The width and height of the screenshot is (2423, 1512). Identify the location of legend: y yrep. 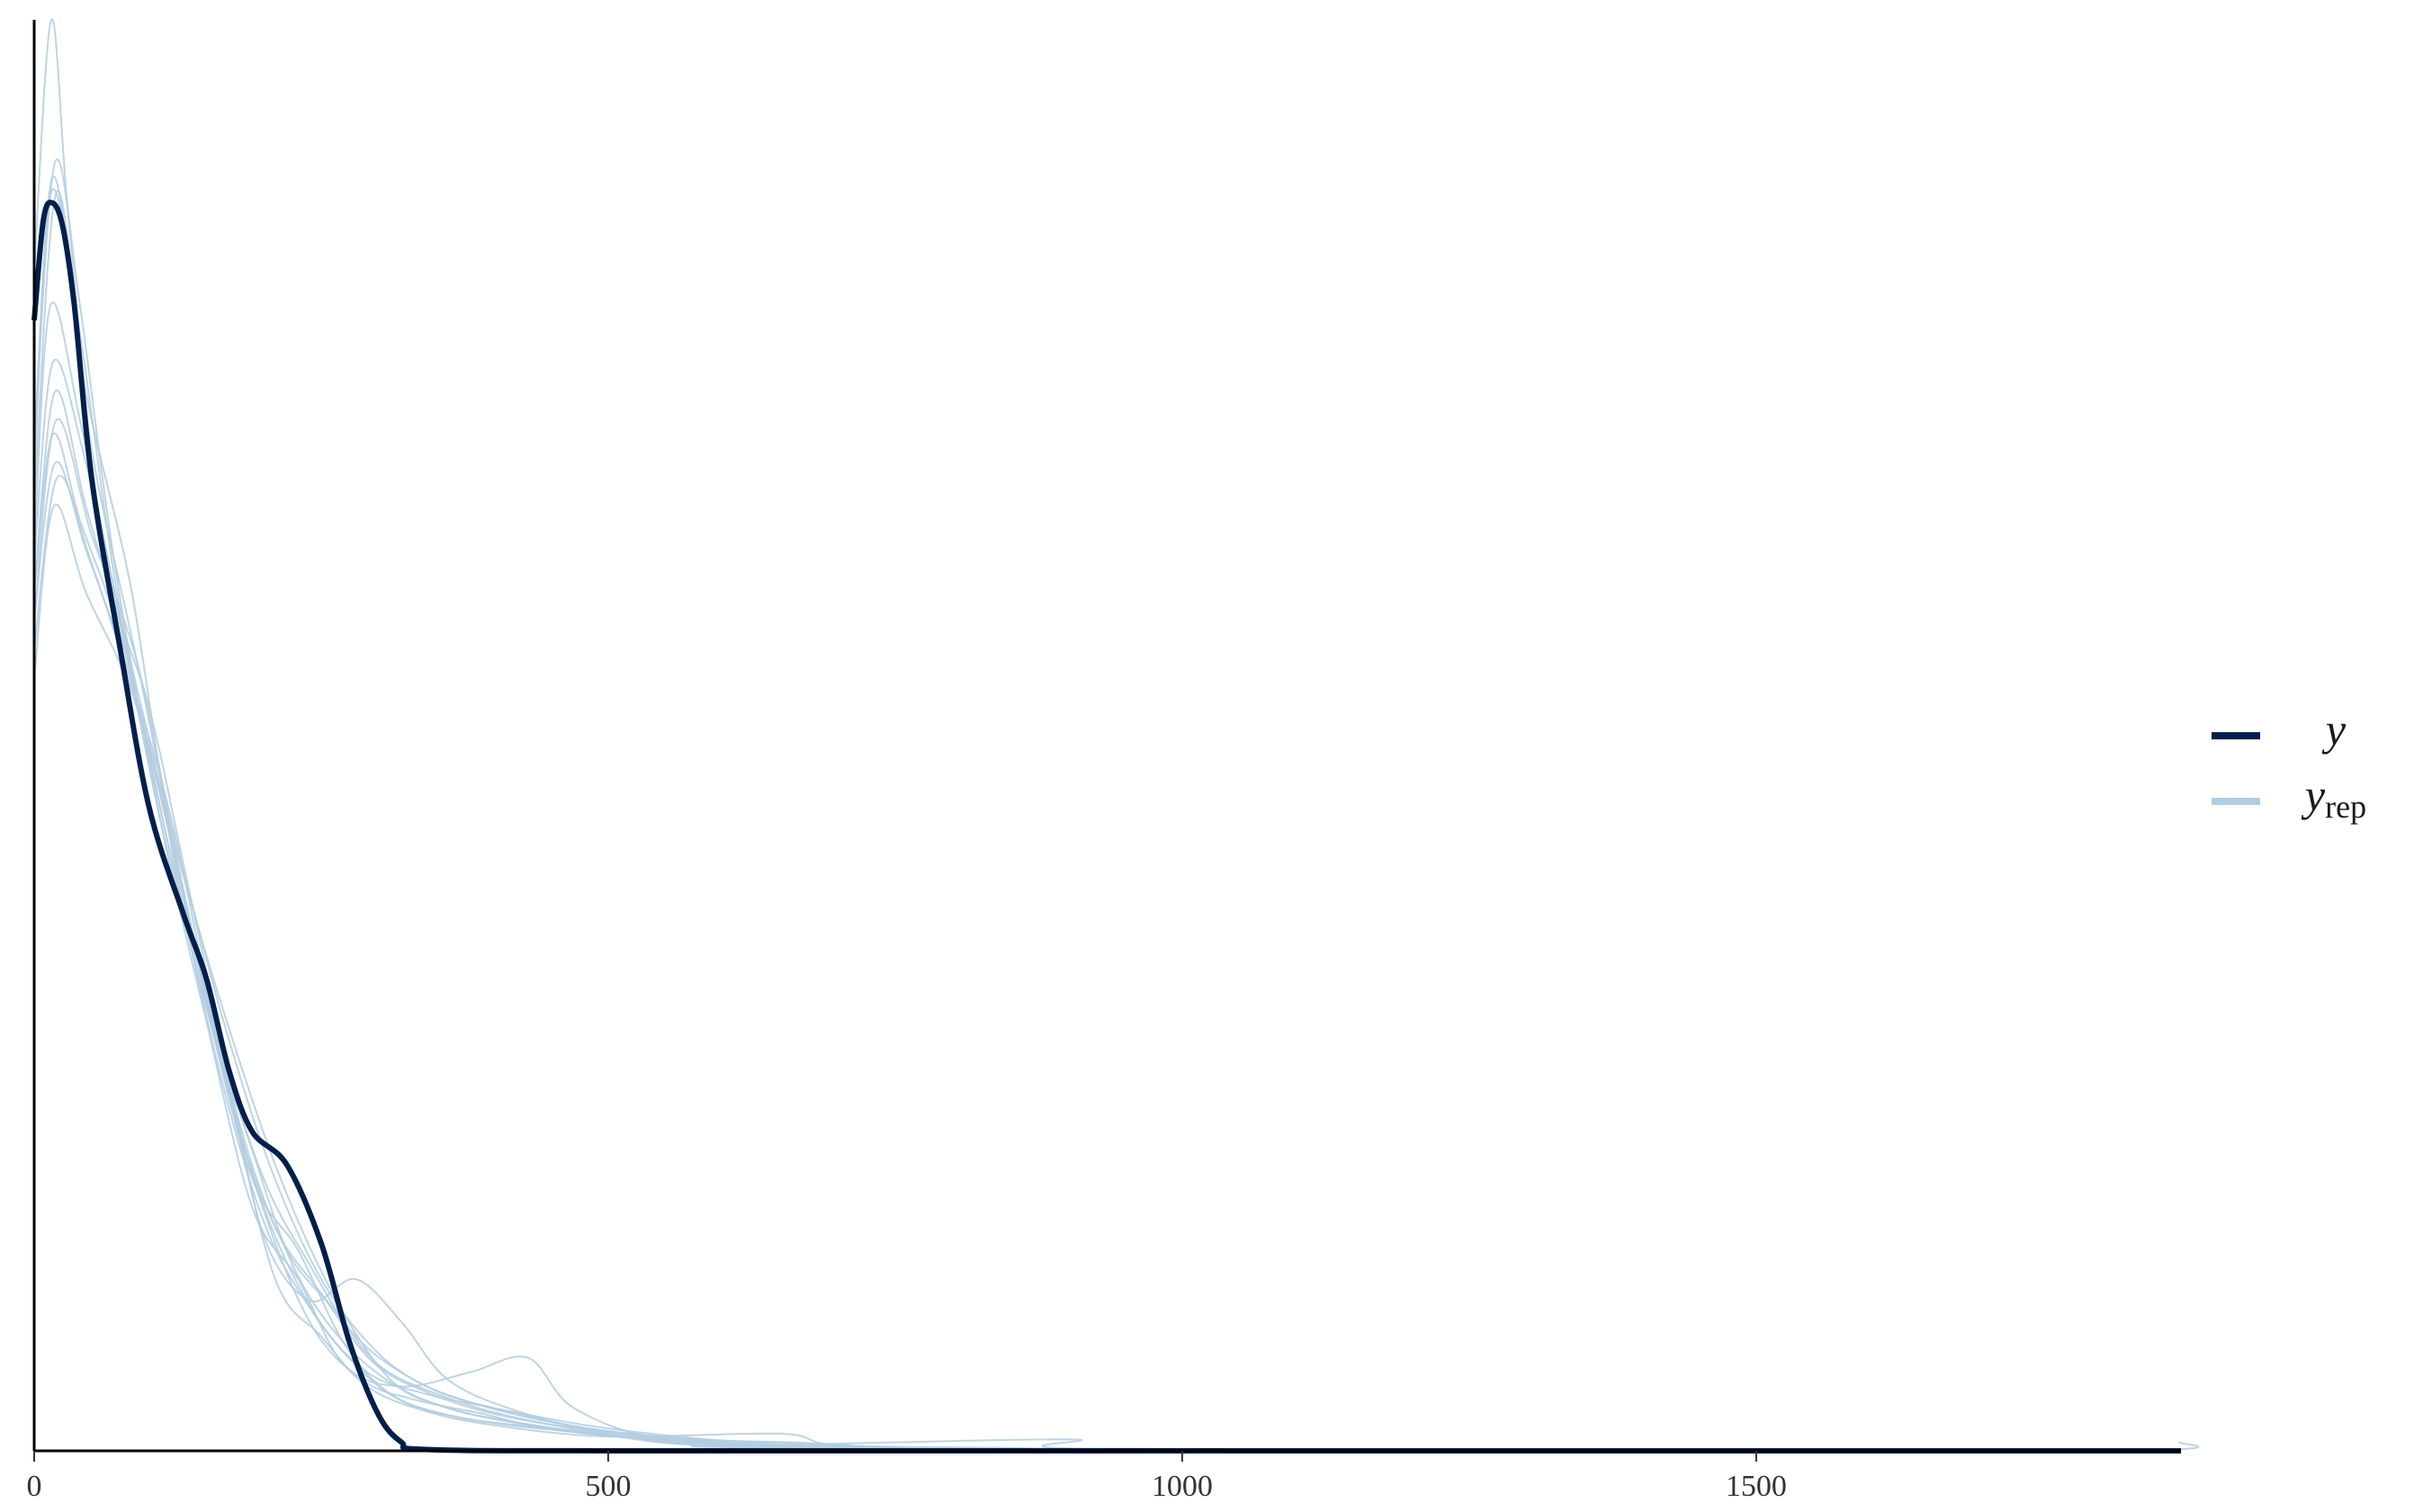
(2289, 764).